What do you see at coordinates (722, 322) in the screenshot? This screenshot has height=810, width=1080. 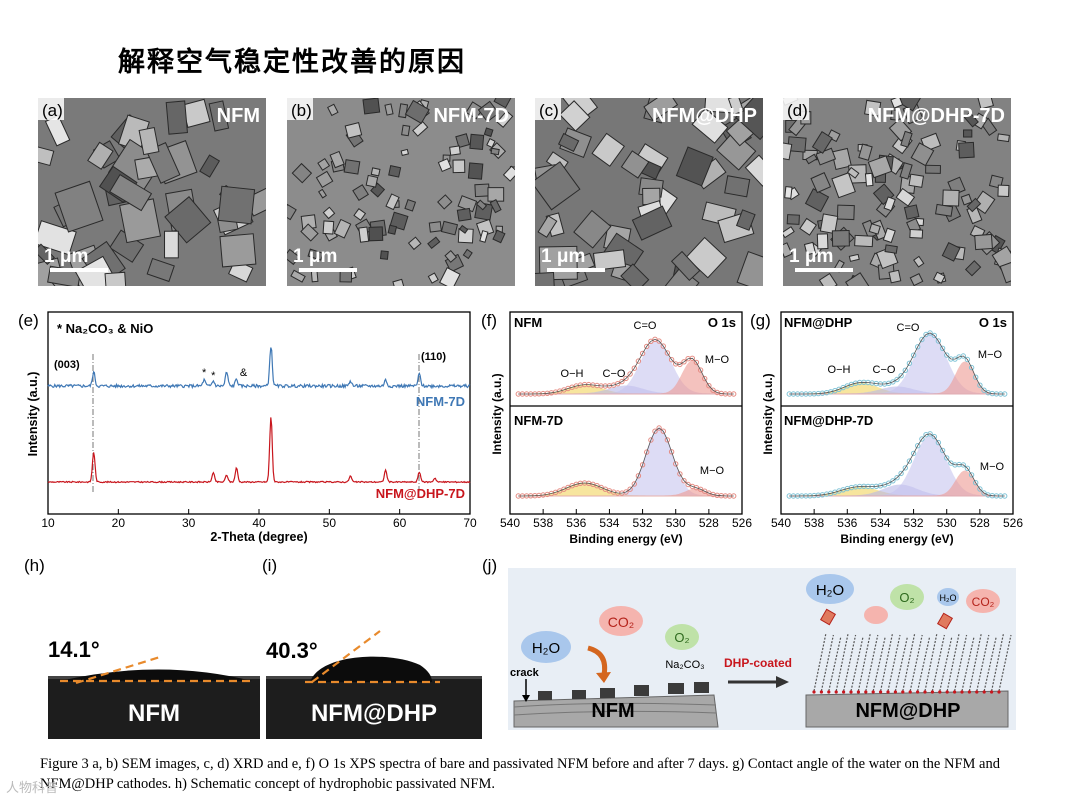 I see `xps-f-spectrum: O 1s` at bounding box center [722, 322].